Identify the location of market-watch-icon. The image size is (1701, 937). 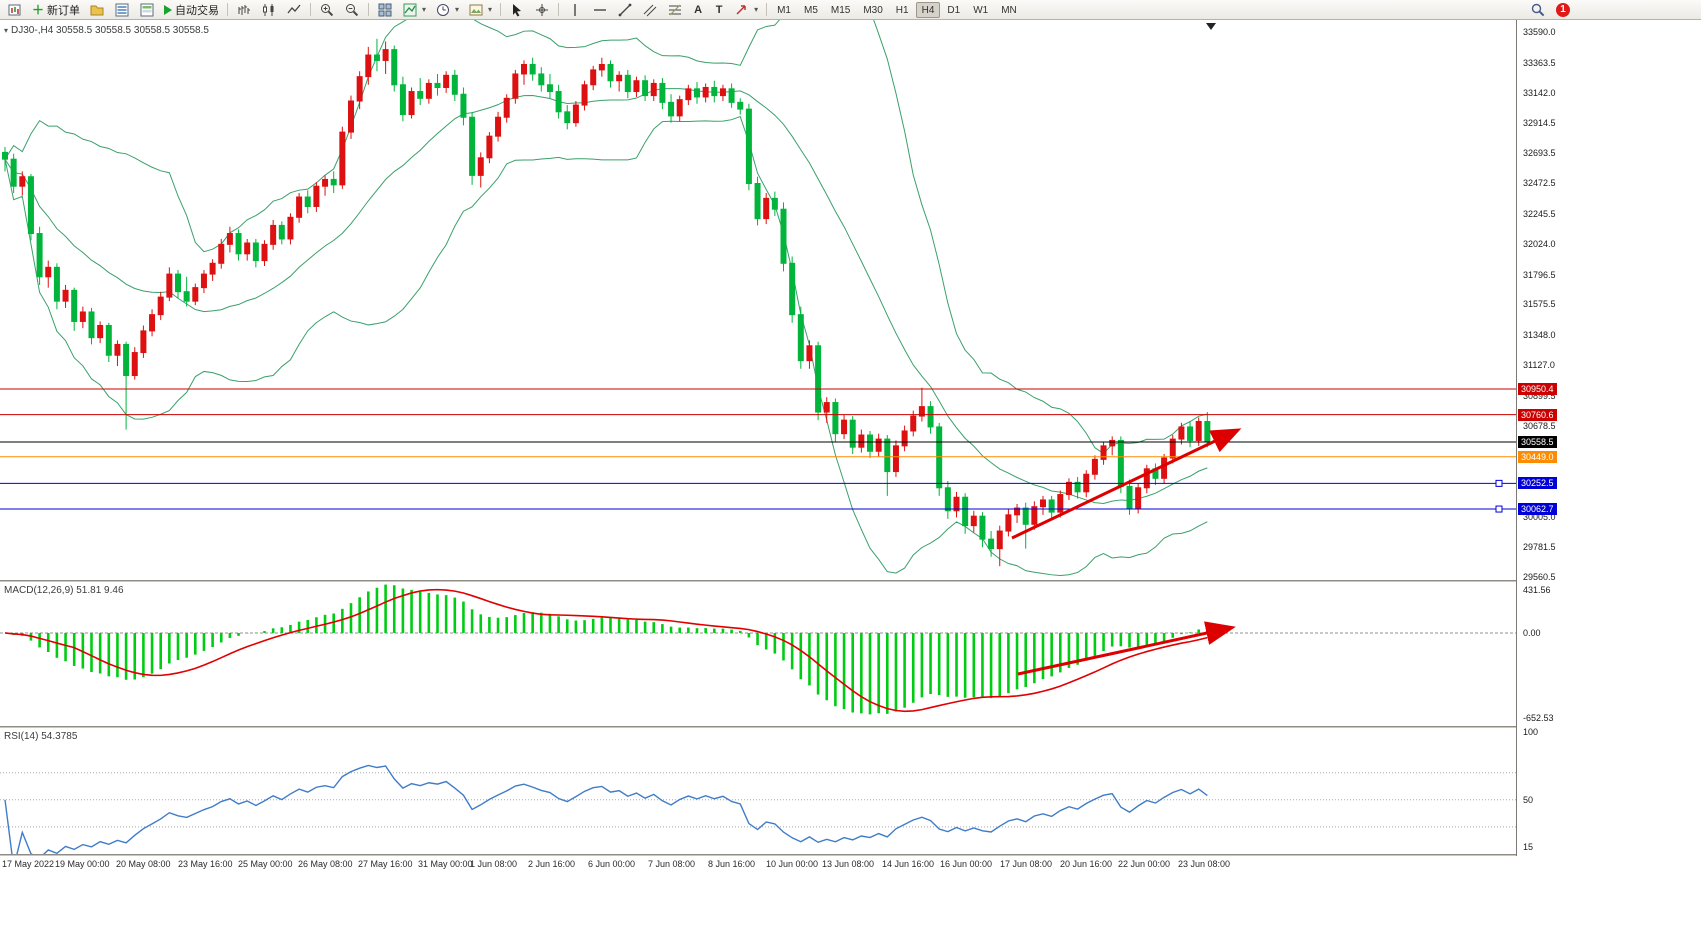
(122, 10).